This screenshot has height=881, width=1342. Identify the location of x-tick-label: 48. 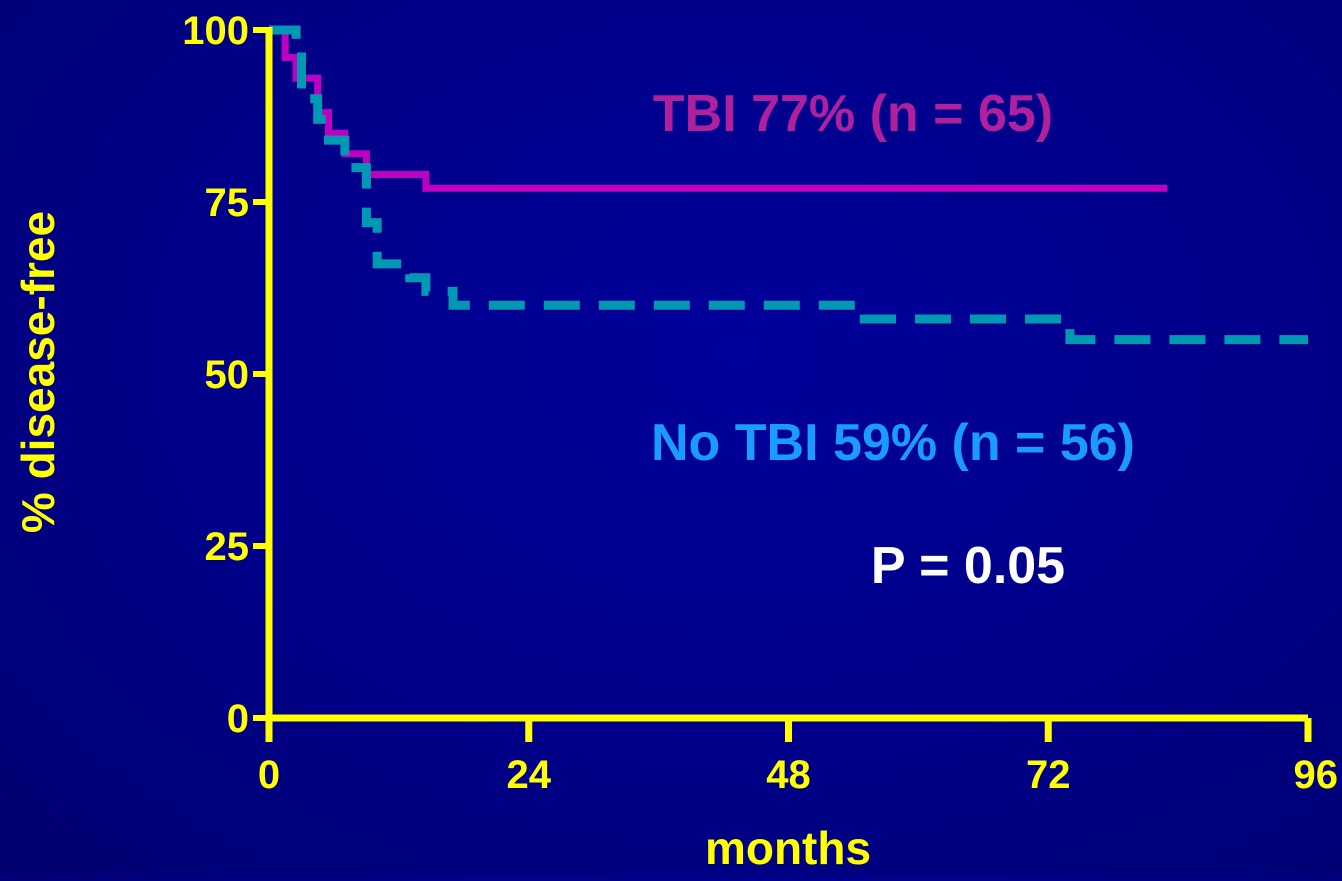
(788, 775).